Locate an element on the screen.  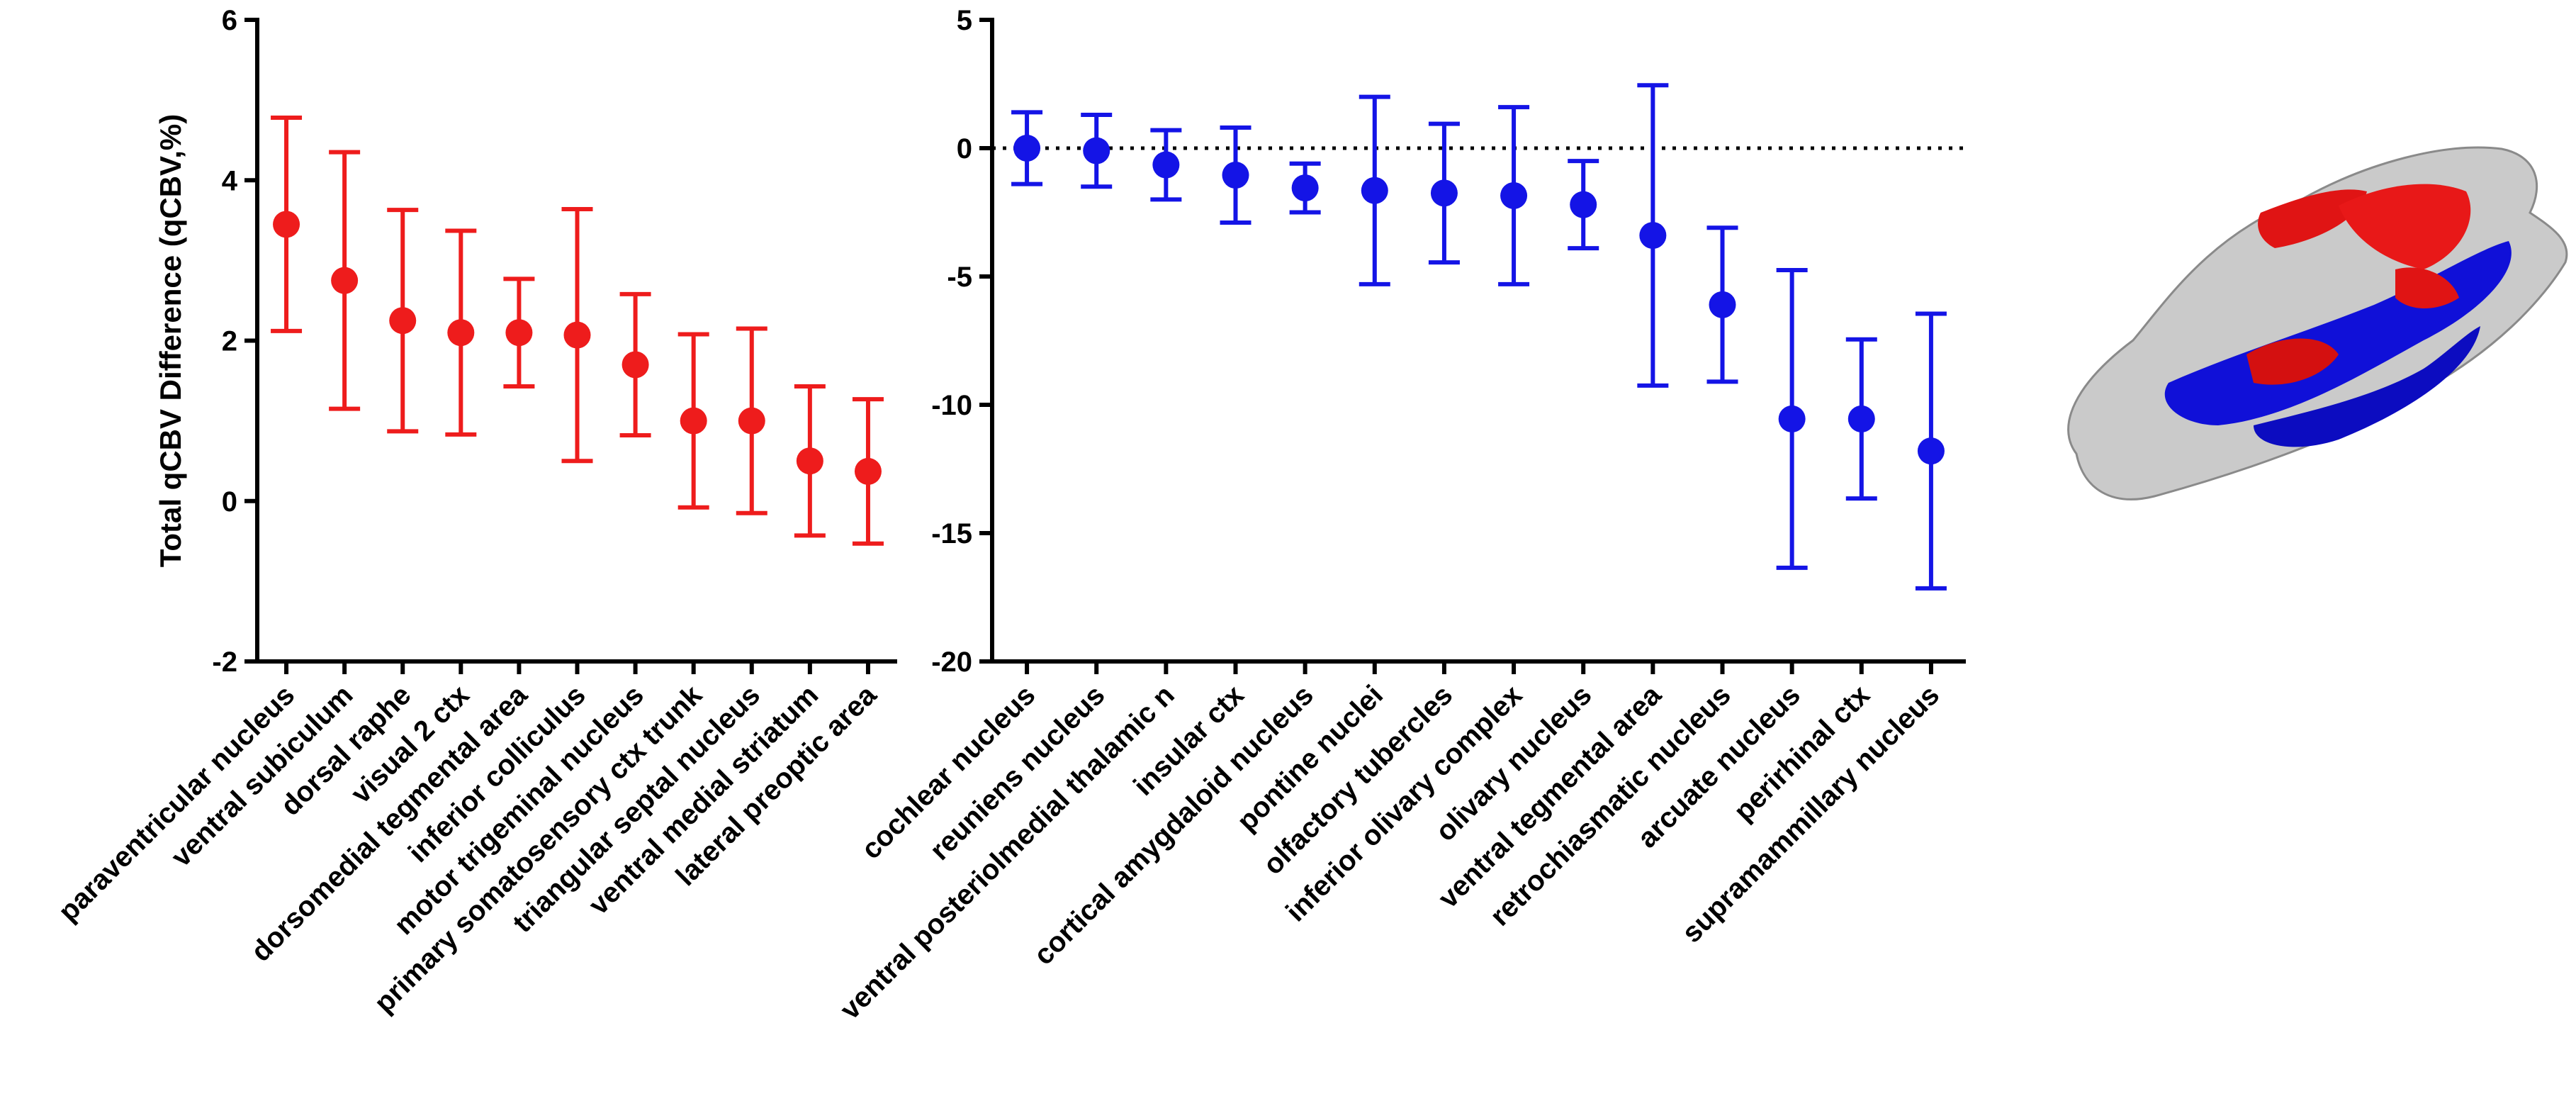
brain-render is located at coordinates (2317, 323).